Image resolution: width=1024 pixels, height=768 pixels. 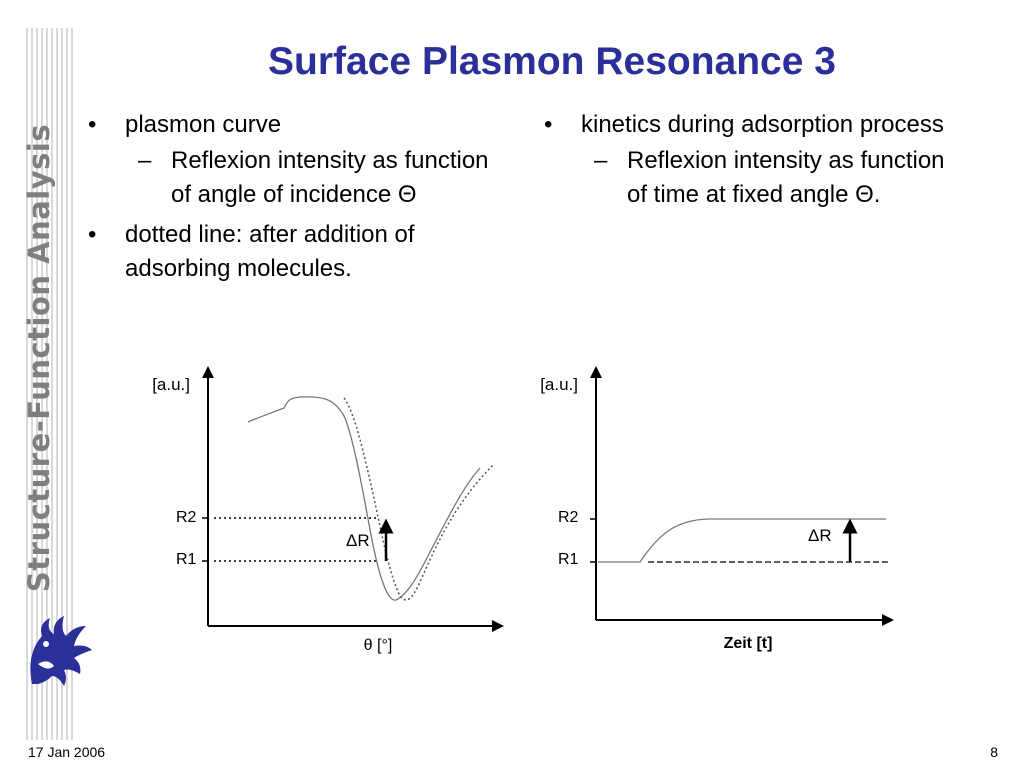 What do you see at coordinates (419, 499) in the screenshot?
I see `plasmon-curve-dotted` at bounding box center [419, 499].